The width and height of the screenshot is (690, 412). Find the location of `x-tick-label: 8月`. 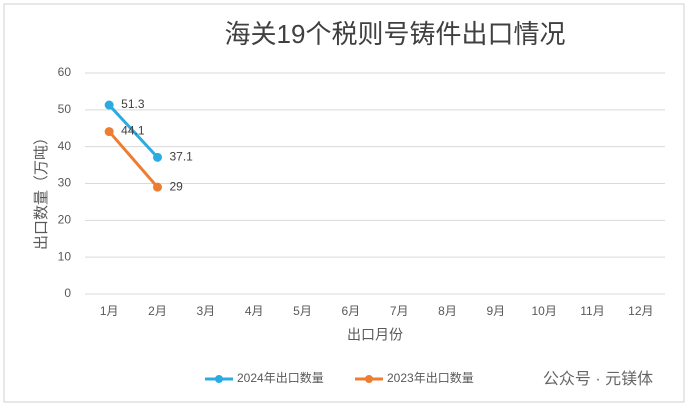

x-tick-label: 8月 is located at coordinates (447, 311).